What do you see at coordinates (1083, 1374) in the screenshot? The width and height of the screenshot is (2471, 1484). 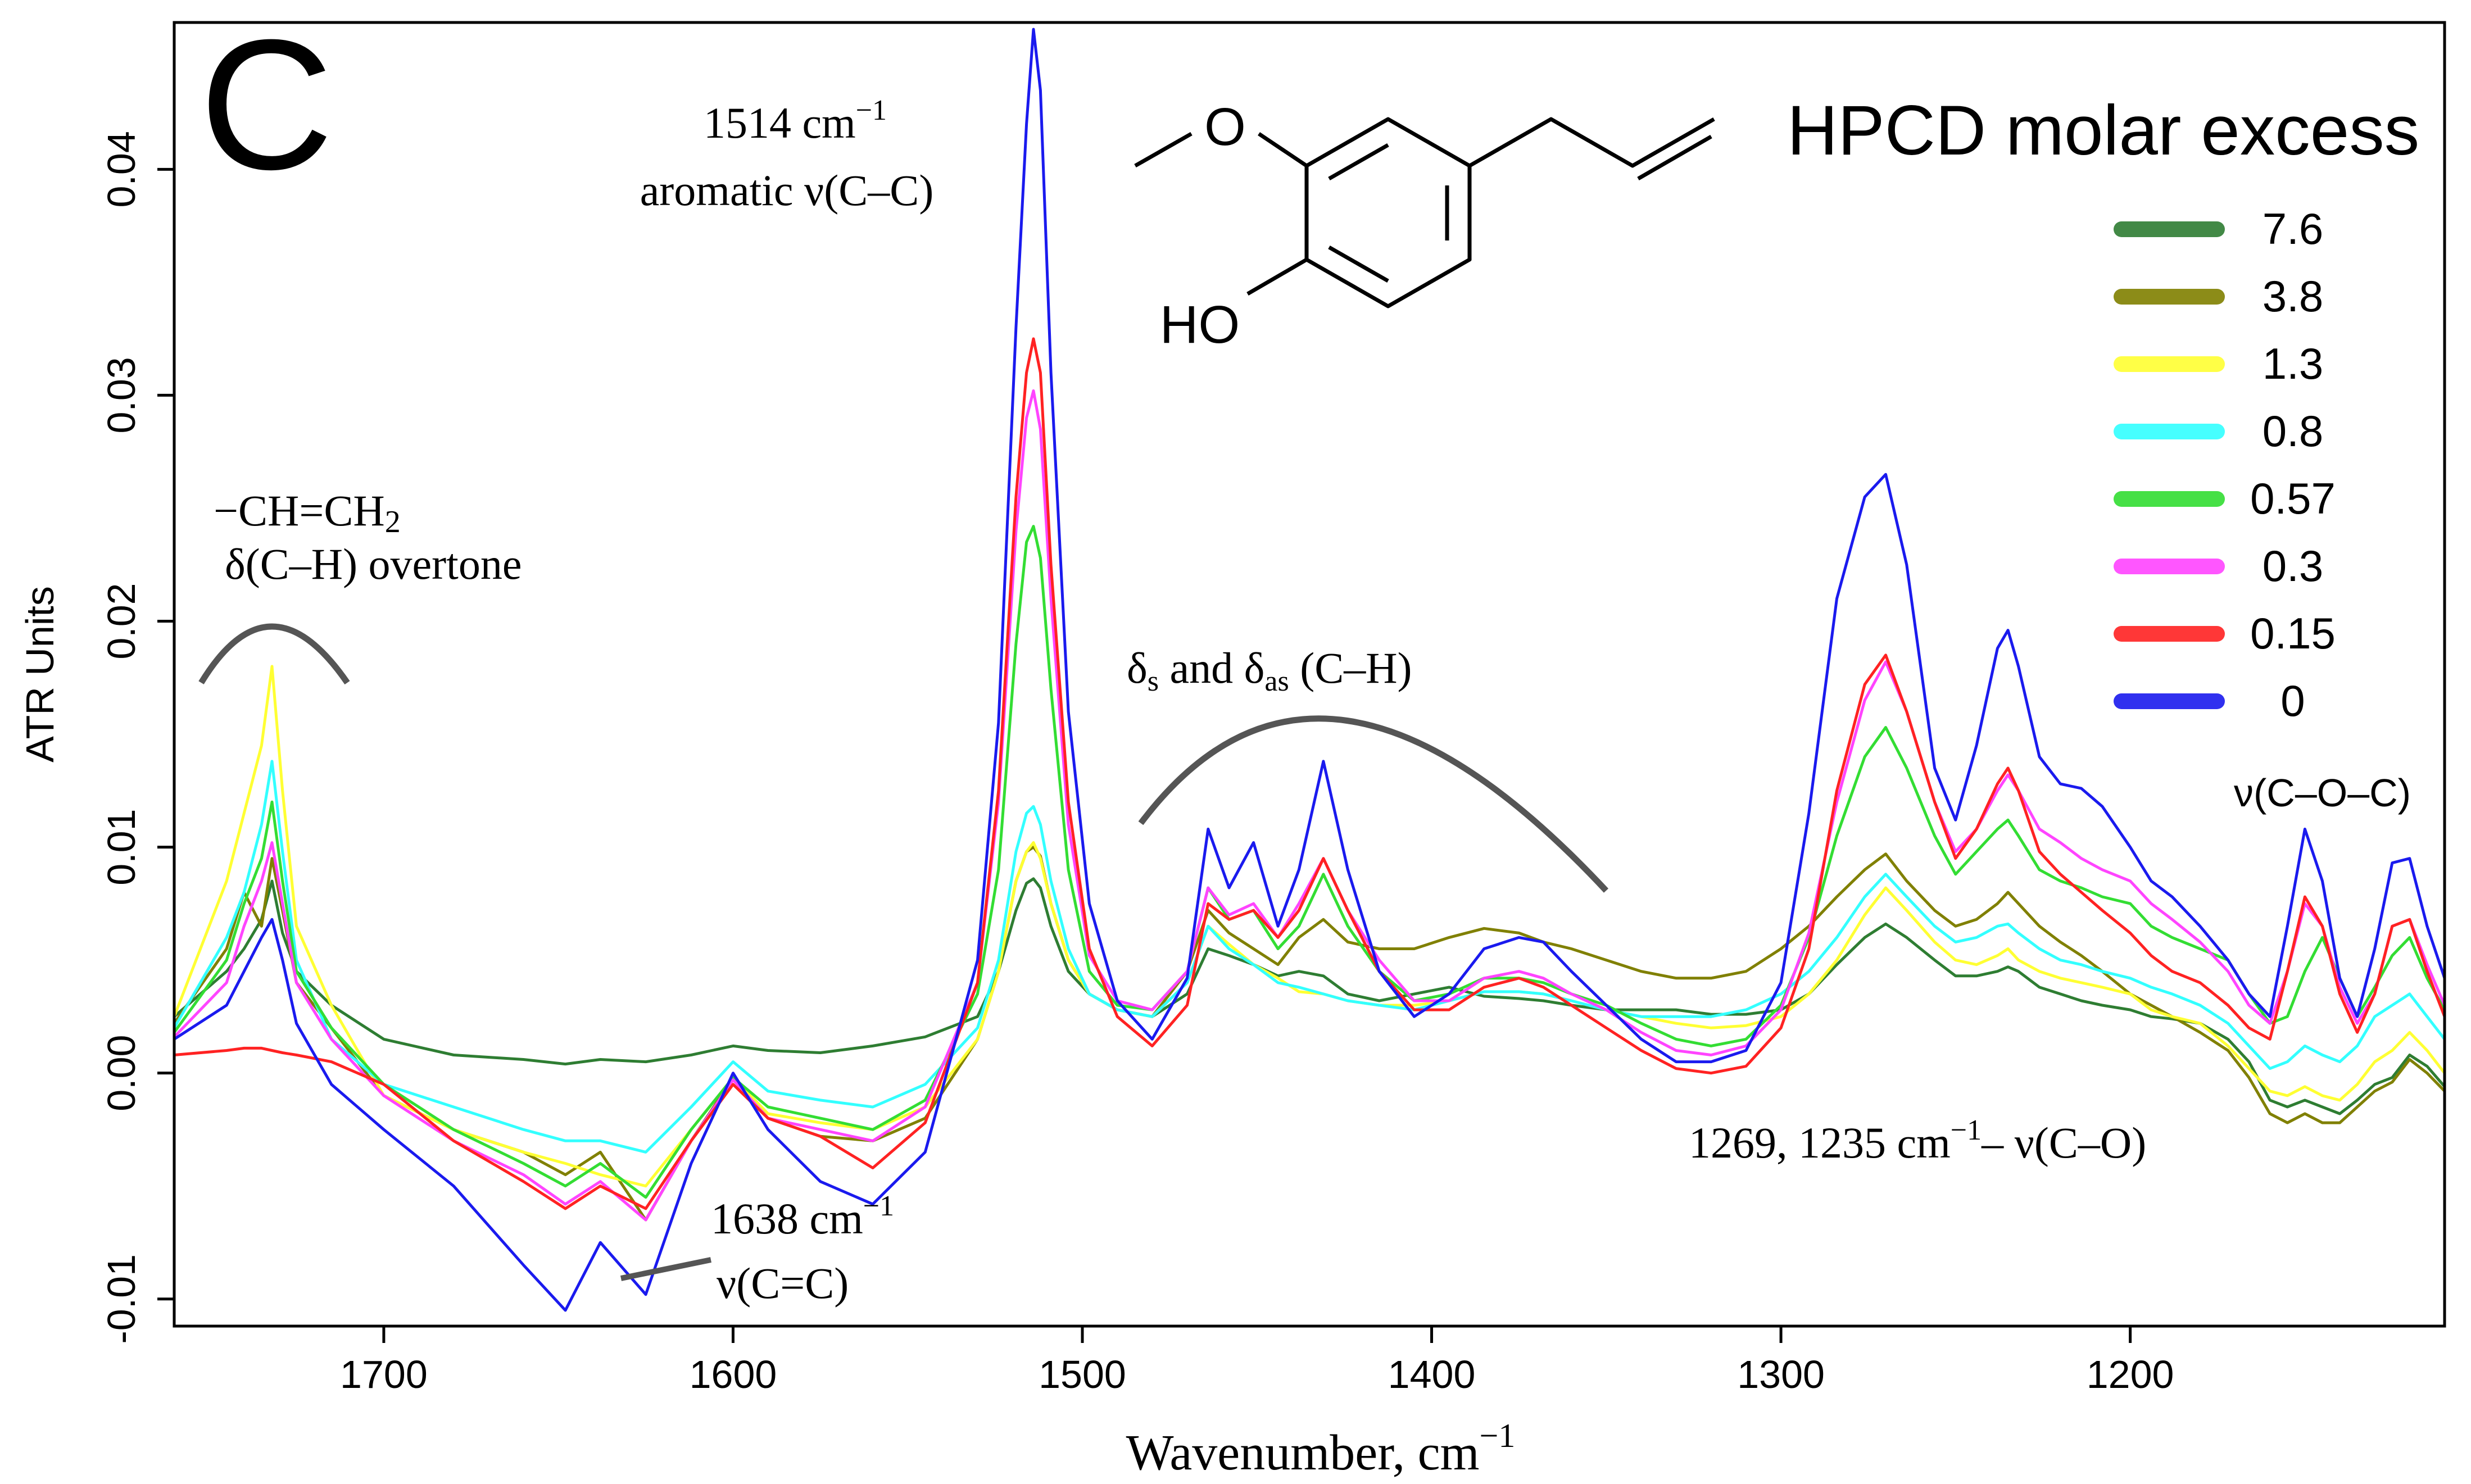 I see `x-tick-label: 1500` at bounding box center [1083, 1374].